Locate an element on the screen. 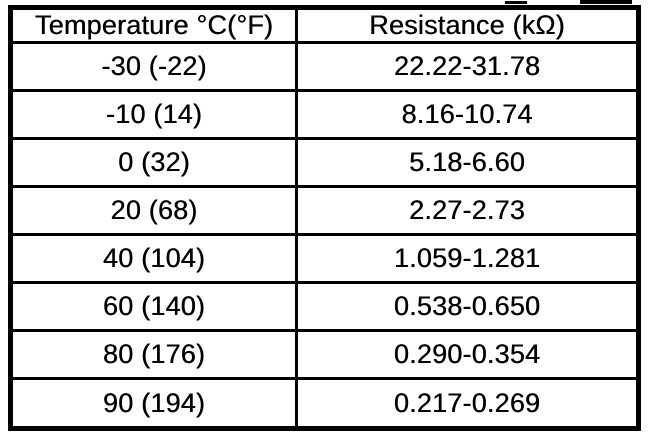 The width and height of the screenshot is (656, 440). table-row: 60 (140) 0.538-0.650 is located at coordinates (324, 307).